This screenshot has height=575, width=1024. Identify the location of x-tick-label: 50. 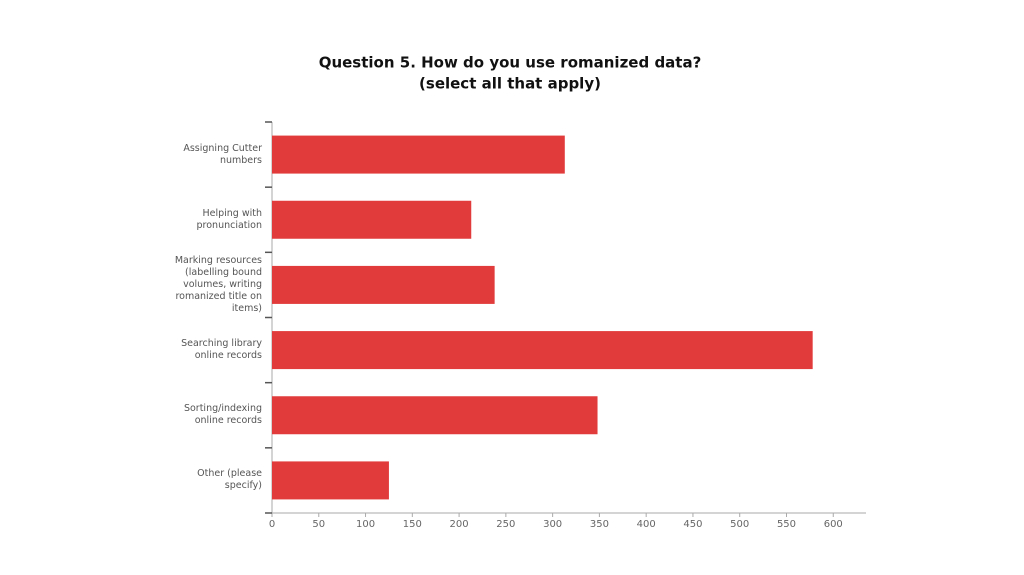
(318, 524).